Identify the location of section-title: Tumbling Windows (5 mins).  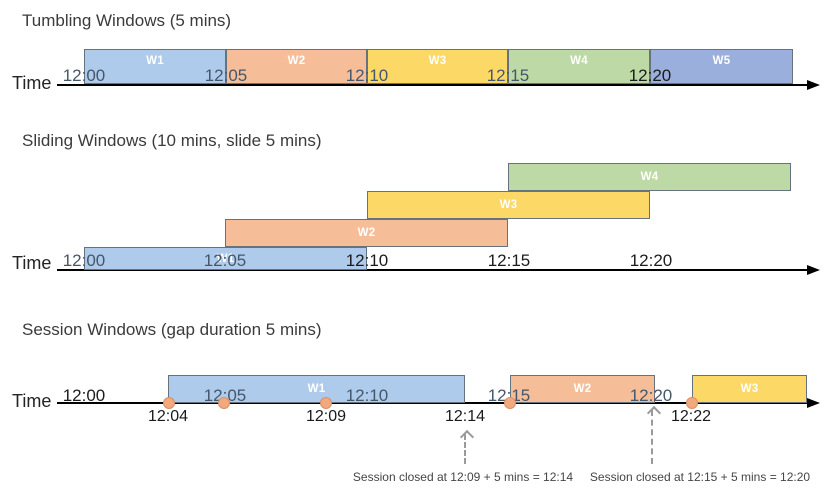
(127, 20).